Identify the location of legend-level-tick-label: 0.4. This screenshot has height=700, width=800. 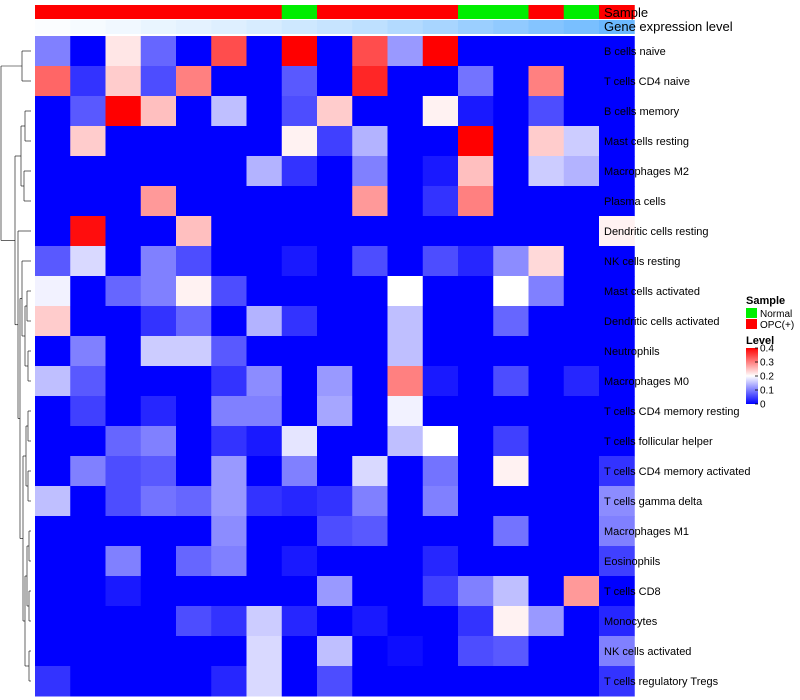
(767, 349).